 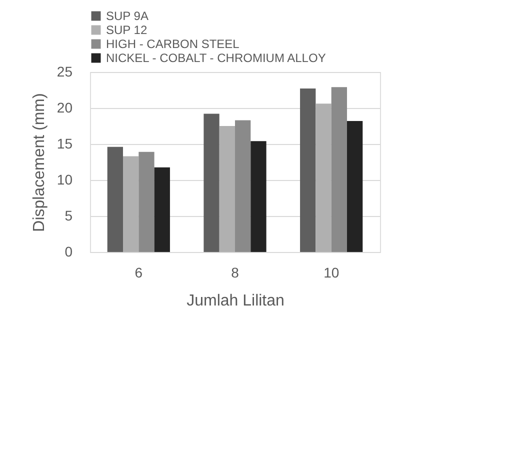 I want to click on y-tick-label: 0, so click(x=68, y=252).